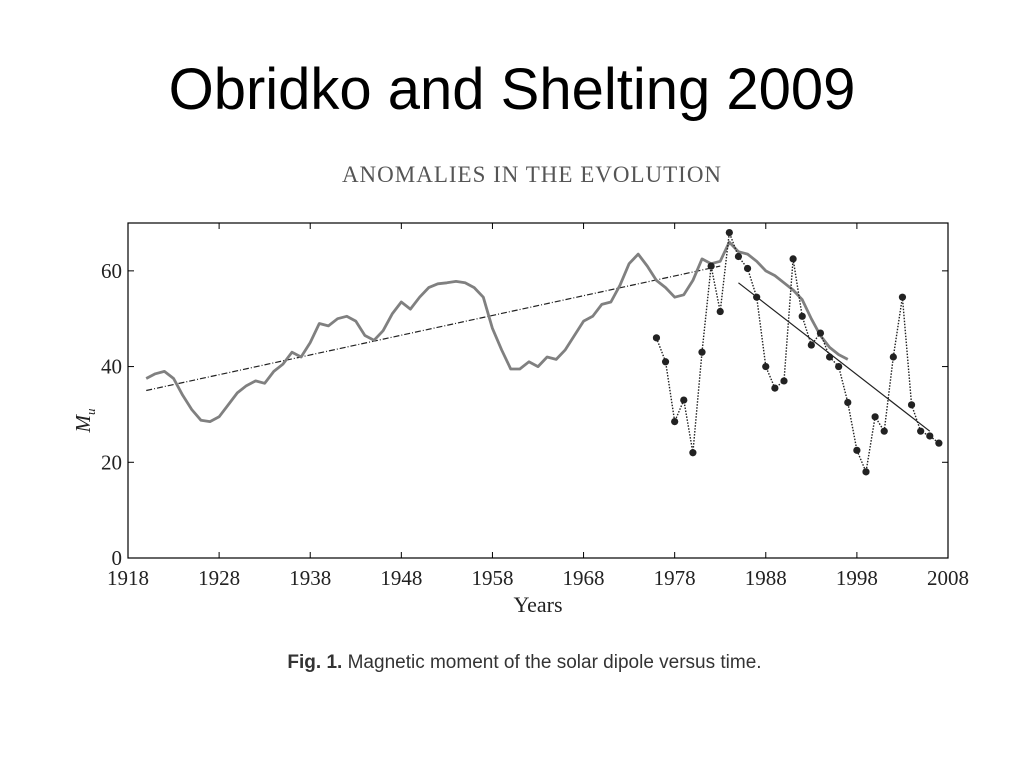  I want to click on x-tick-label: 1958, so click(492, 578).